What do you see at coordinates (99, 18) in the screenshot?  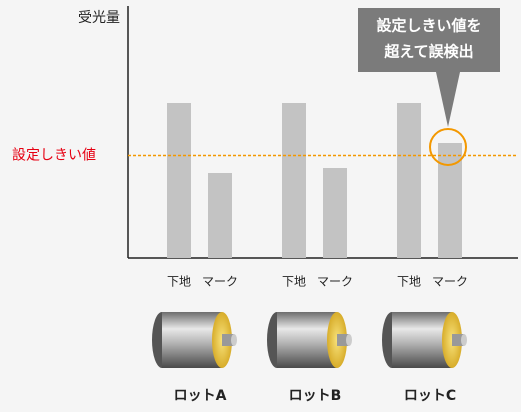 I see `y-axis-label: 受光量` at bounding box center [99, 18].